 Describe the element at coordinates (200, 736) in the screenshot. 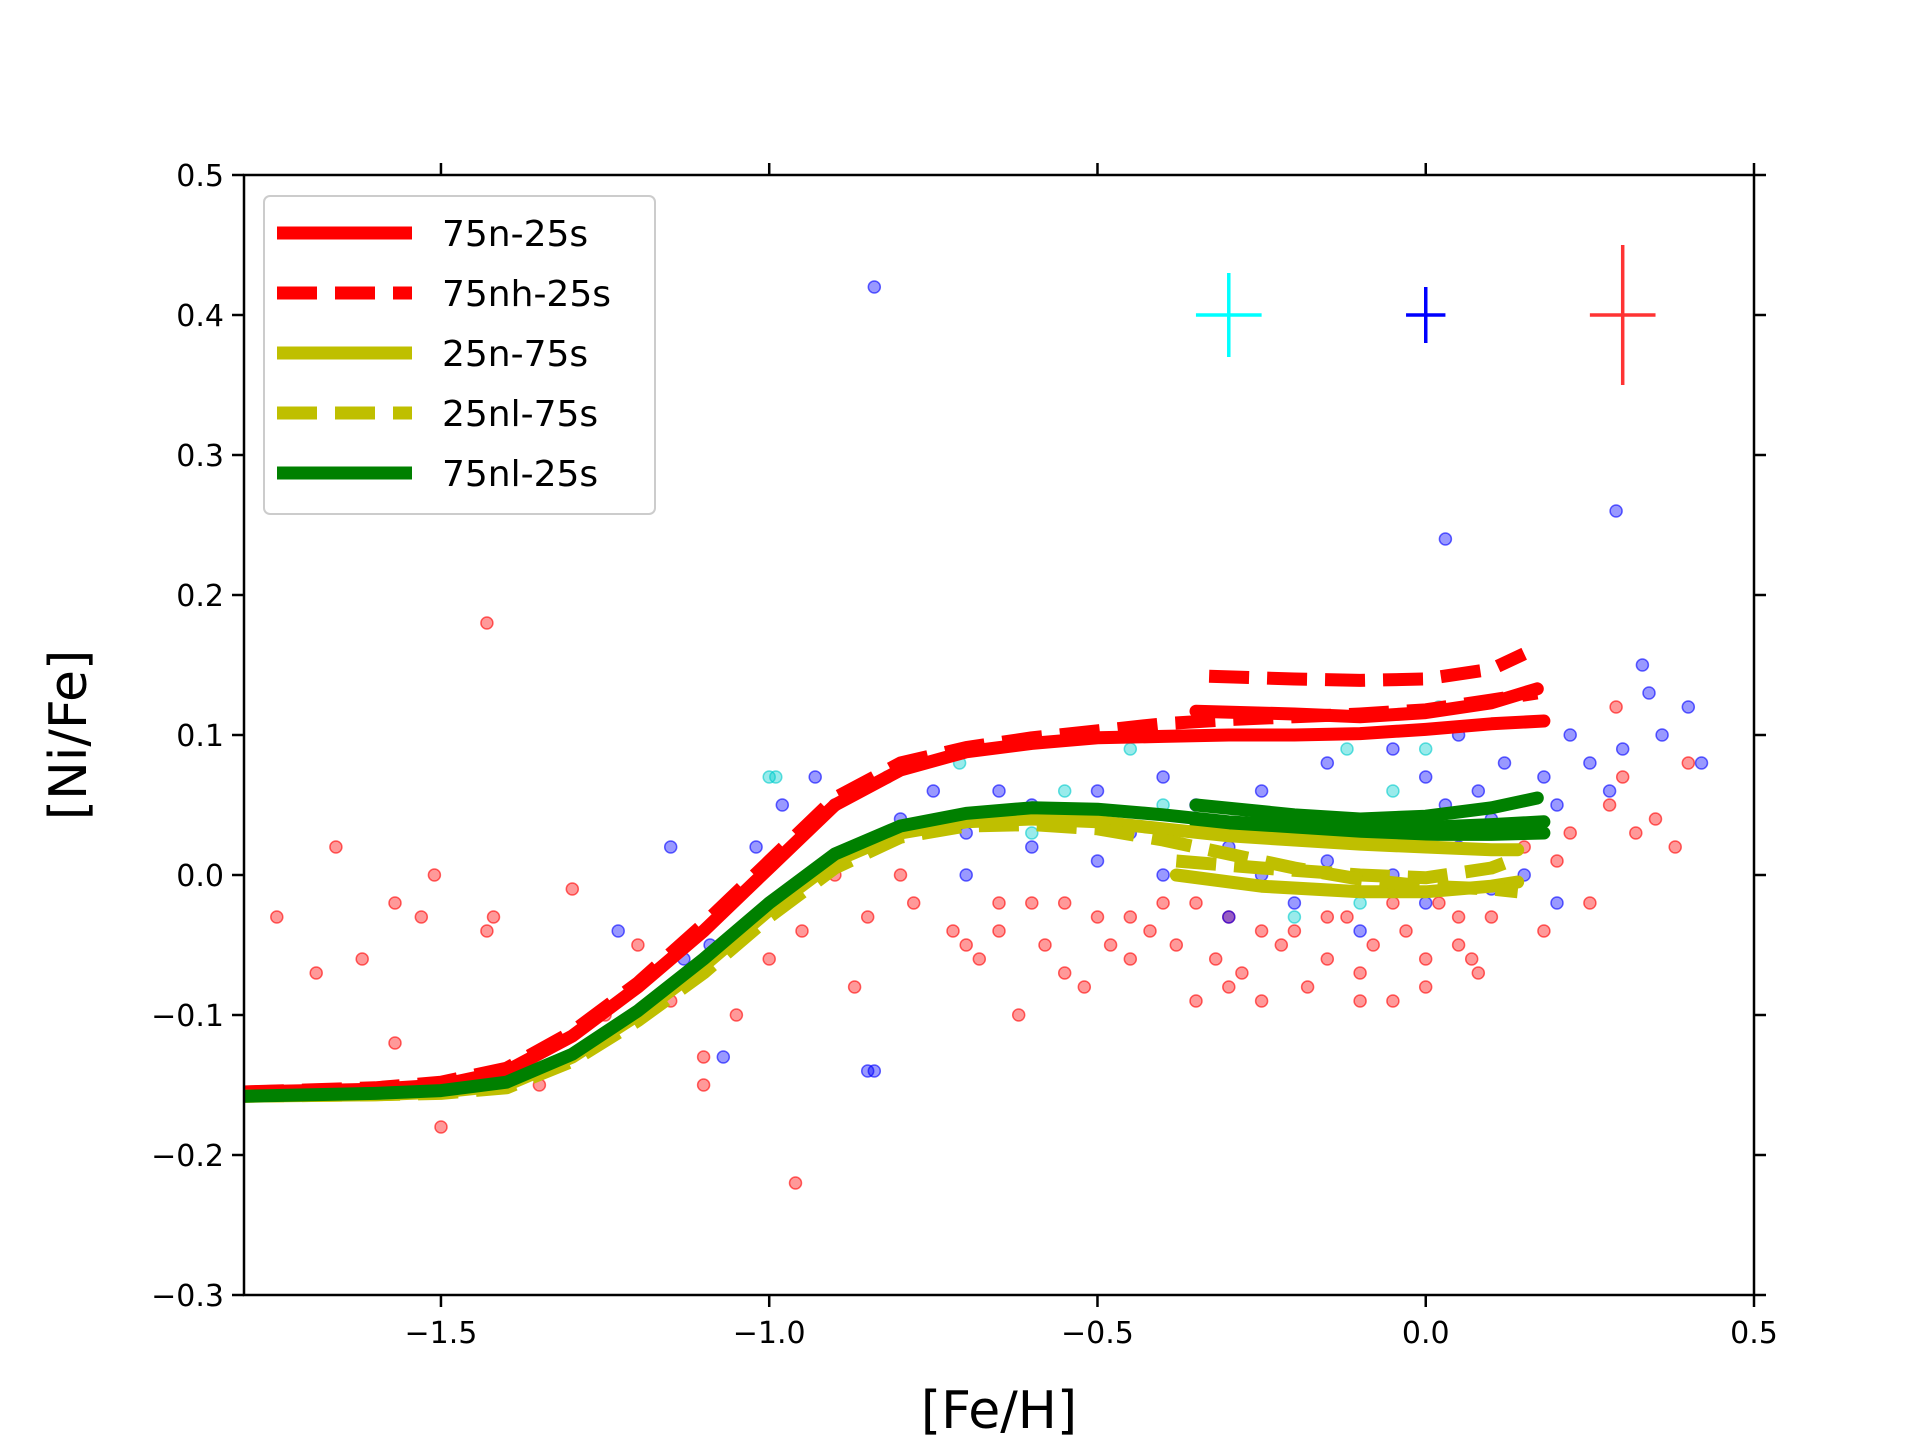

I see `y-tick-label-4: 0.1` at that location.